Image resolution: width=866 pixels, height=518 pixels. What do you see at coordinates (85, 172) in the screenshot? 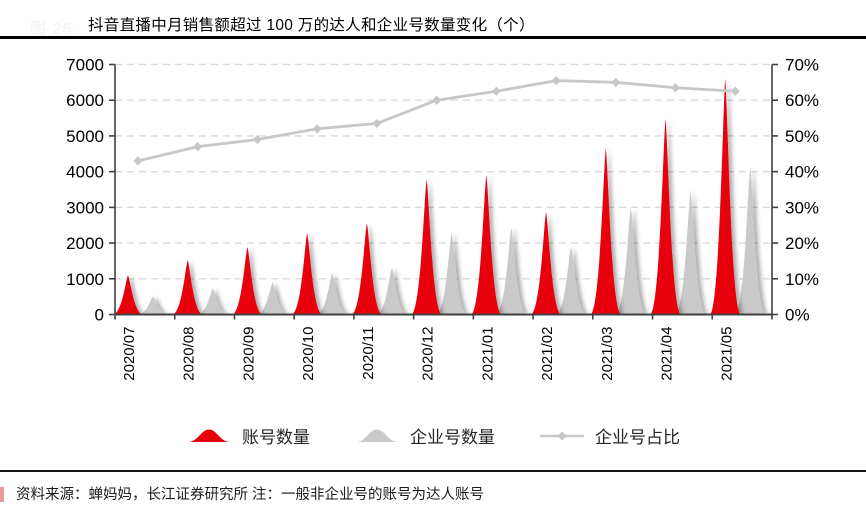
I see `svg-text: 4000` at bounding box center [85, 172].